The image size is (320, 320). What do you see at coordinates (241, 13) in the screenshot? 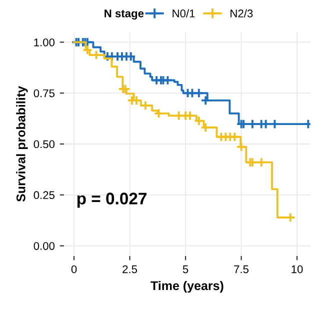
I see `legend-label: N2/3` at bounding box center [241, 13].